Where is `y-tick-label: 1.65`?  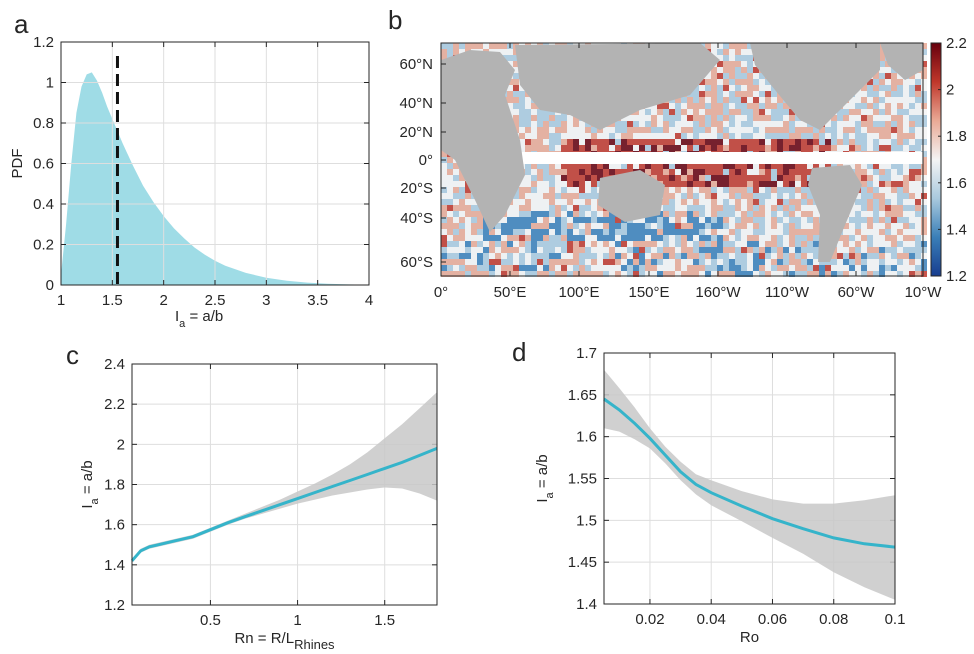
y-tick-label: 1.65 is located at coordinates (582, 395).